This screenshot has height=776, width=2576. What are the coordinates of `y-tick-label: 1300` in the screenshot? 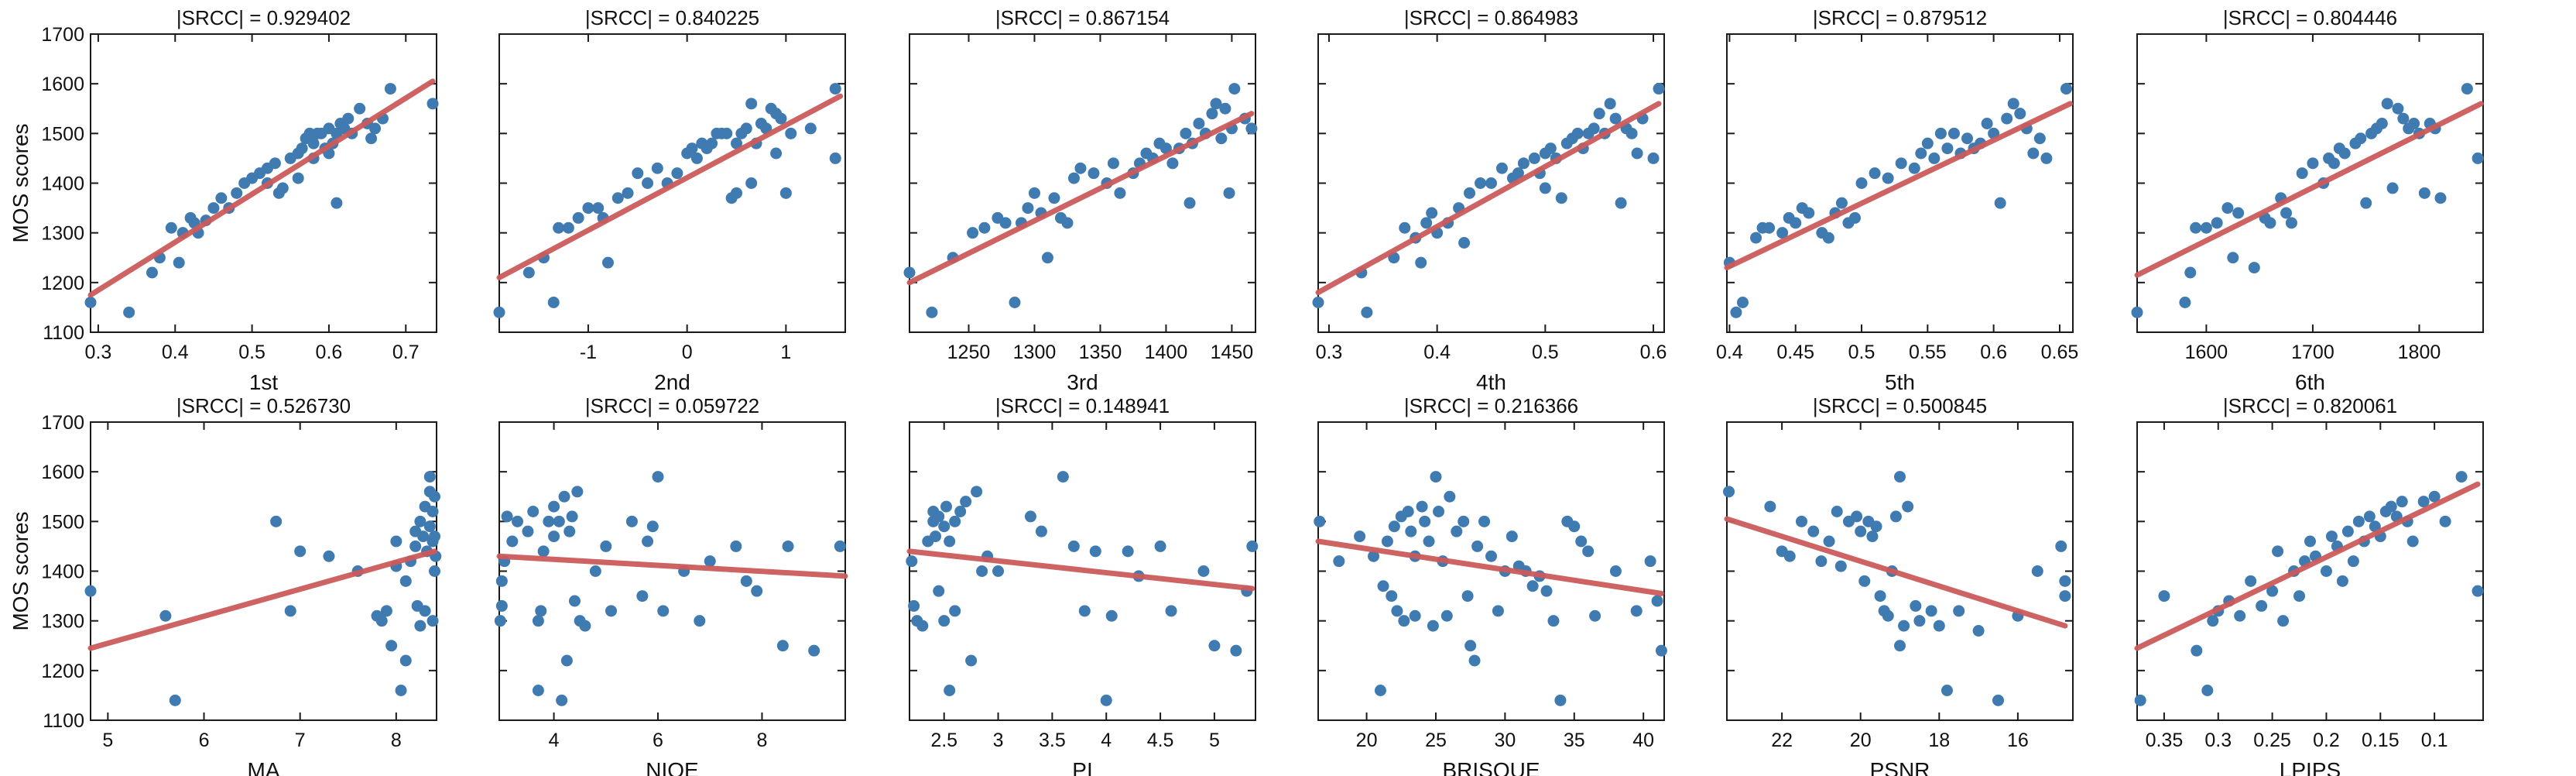 It's located at (63, 234).